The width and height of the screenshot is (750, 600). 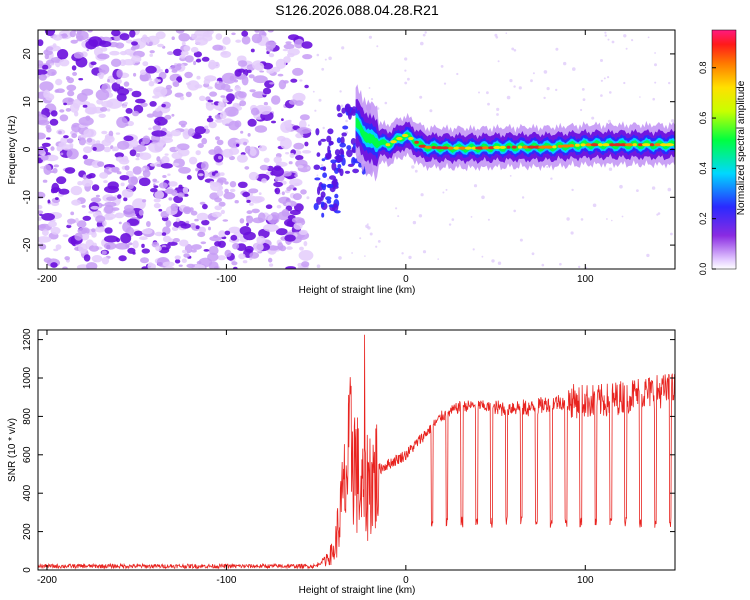 I want to click on snr-x-tick-label: -100, so click(x=226, y=580).